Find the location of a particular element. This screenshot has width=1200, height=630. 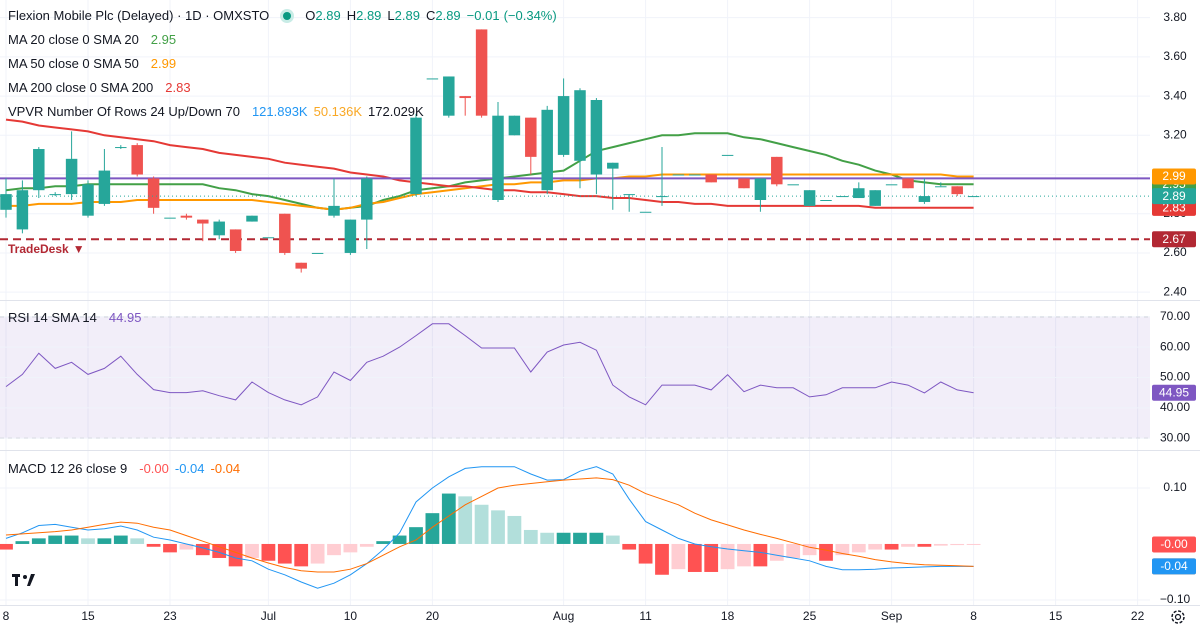

y-tick-label: 0.10 is located at coordinates (1175, 487).